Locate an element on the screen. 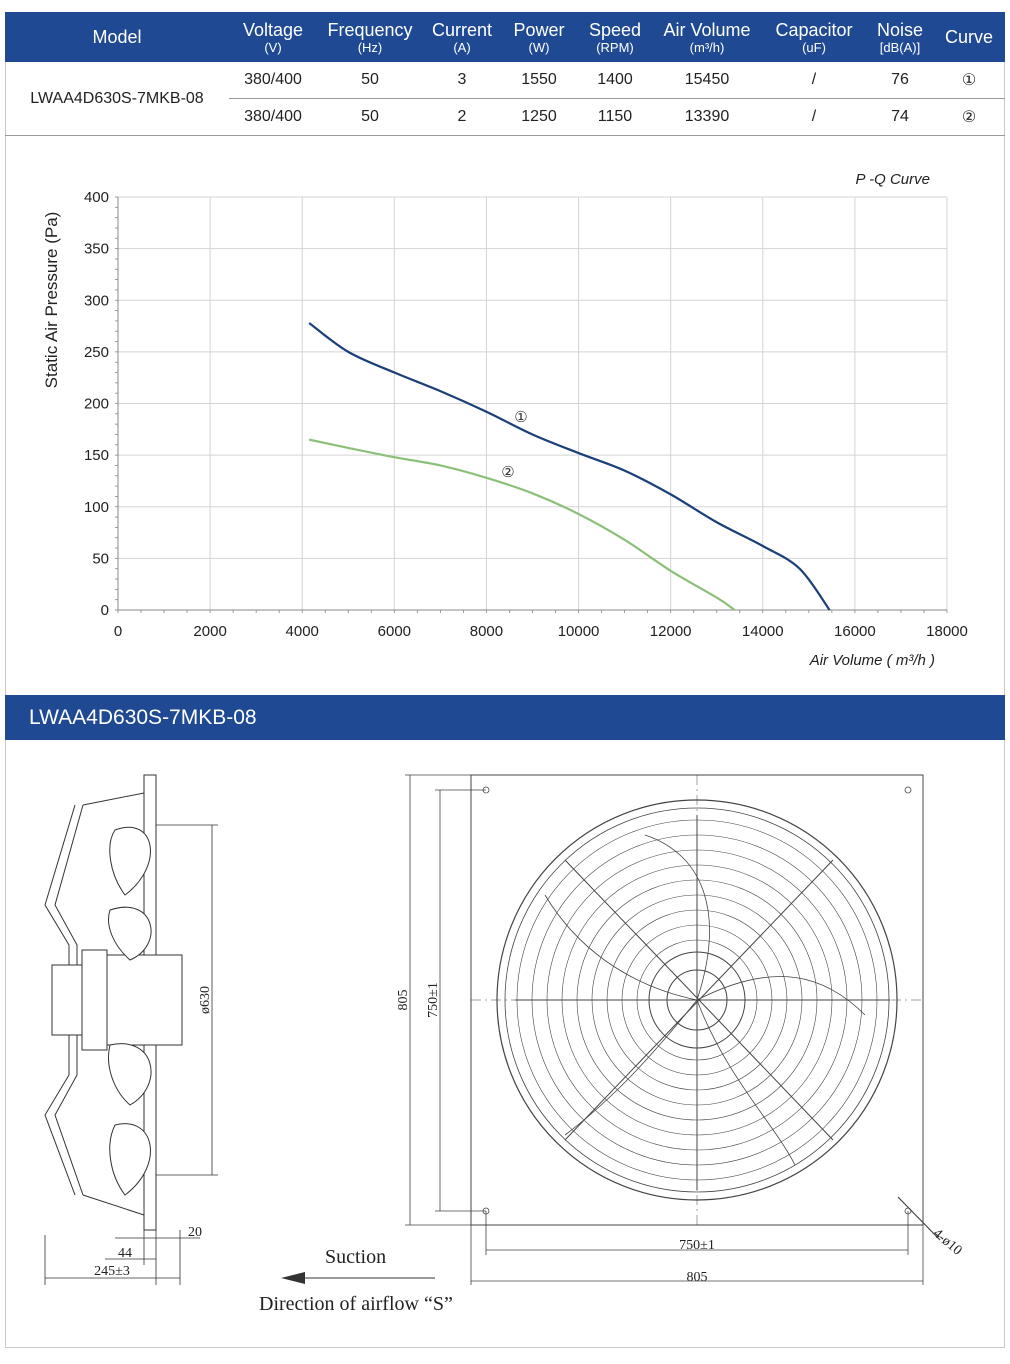  dim-750-vertical-label: 750±1 is located at coordinates (433, 1000).